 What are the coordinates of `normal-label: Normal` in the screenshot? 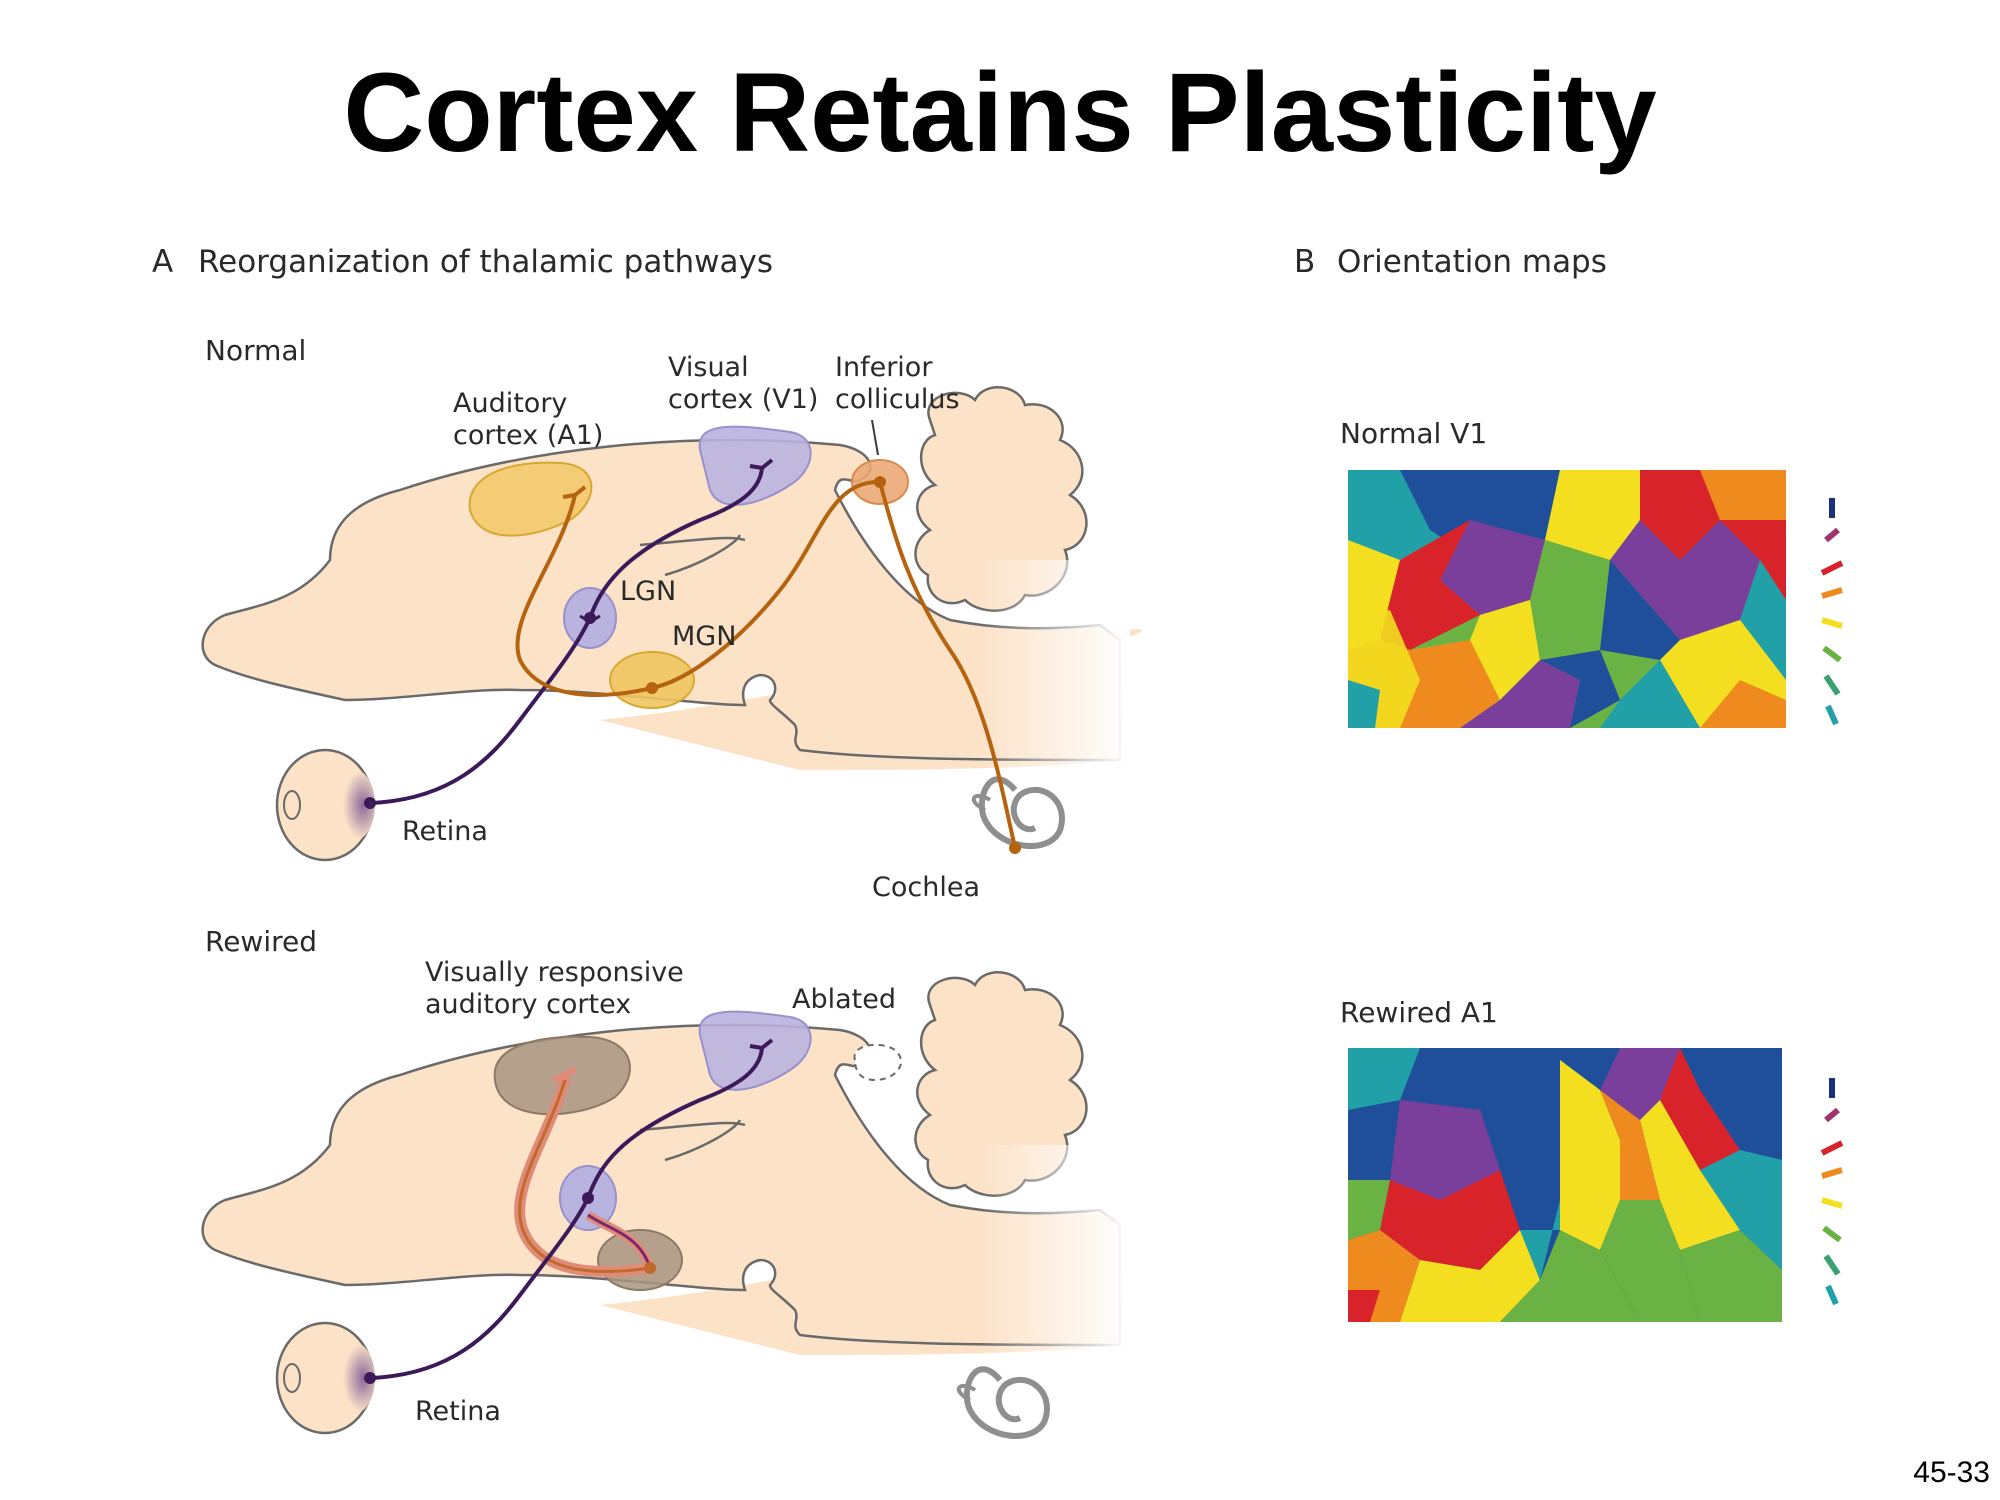 It's located at (255, 350).